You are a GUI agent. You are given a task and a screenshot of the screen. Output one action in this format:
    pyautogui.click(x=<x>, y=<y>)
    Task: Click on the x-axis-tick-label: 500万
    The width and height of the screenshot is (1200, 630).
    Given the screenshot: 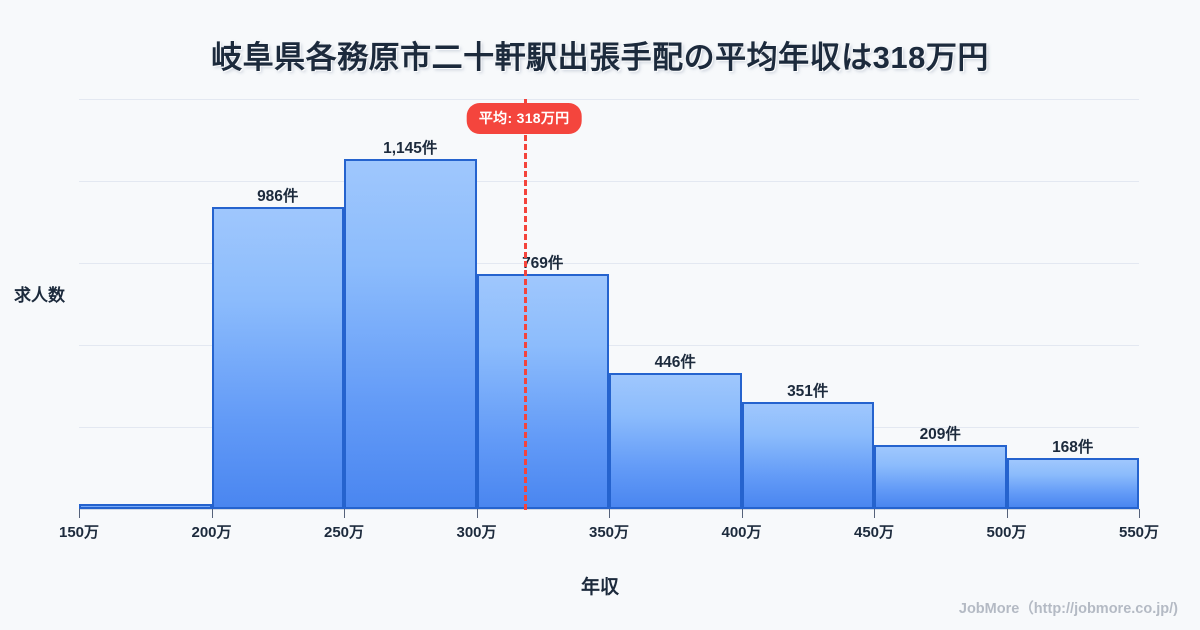 What is the action you would take?
    pyautogui.click(x=1006, y=532)
    